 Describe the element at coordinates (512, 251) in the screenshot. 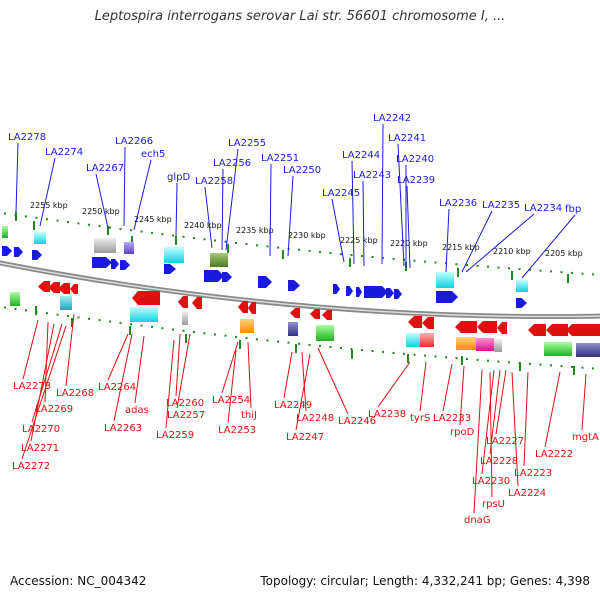

I see `scale-label-2210-kbp: 2210 kbp` at that location.